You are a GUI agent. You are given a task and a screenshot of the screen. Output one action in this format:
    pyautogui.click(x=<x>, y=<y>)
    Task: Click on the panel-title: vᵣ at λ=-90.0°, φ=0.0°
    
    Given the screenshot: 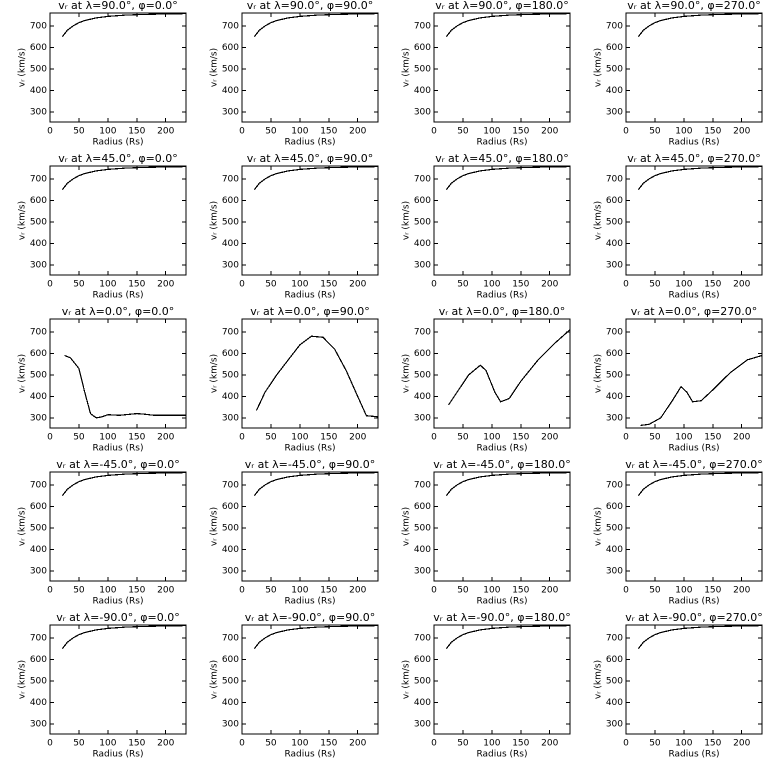 What is the action you would take?
    pyautogui.click(x=118, y=617)
    